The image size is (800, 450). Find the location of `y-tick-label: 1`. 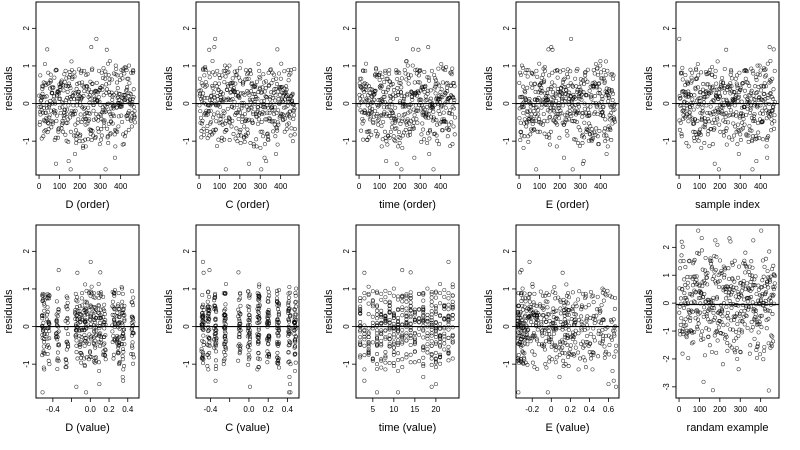

y-tick-label: 1 is located at coordinates (666, 274).